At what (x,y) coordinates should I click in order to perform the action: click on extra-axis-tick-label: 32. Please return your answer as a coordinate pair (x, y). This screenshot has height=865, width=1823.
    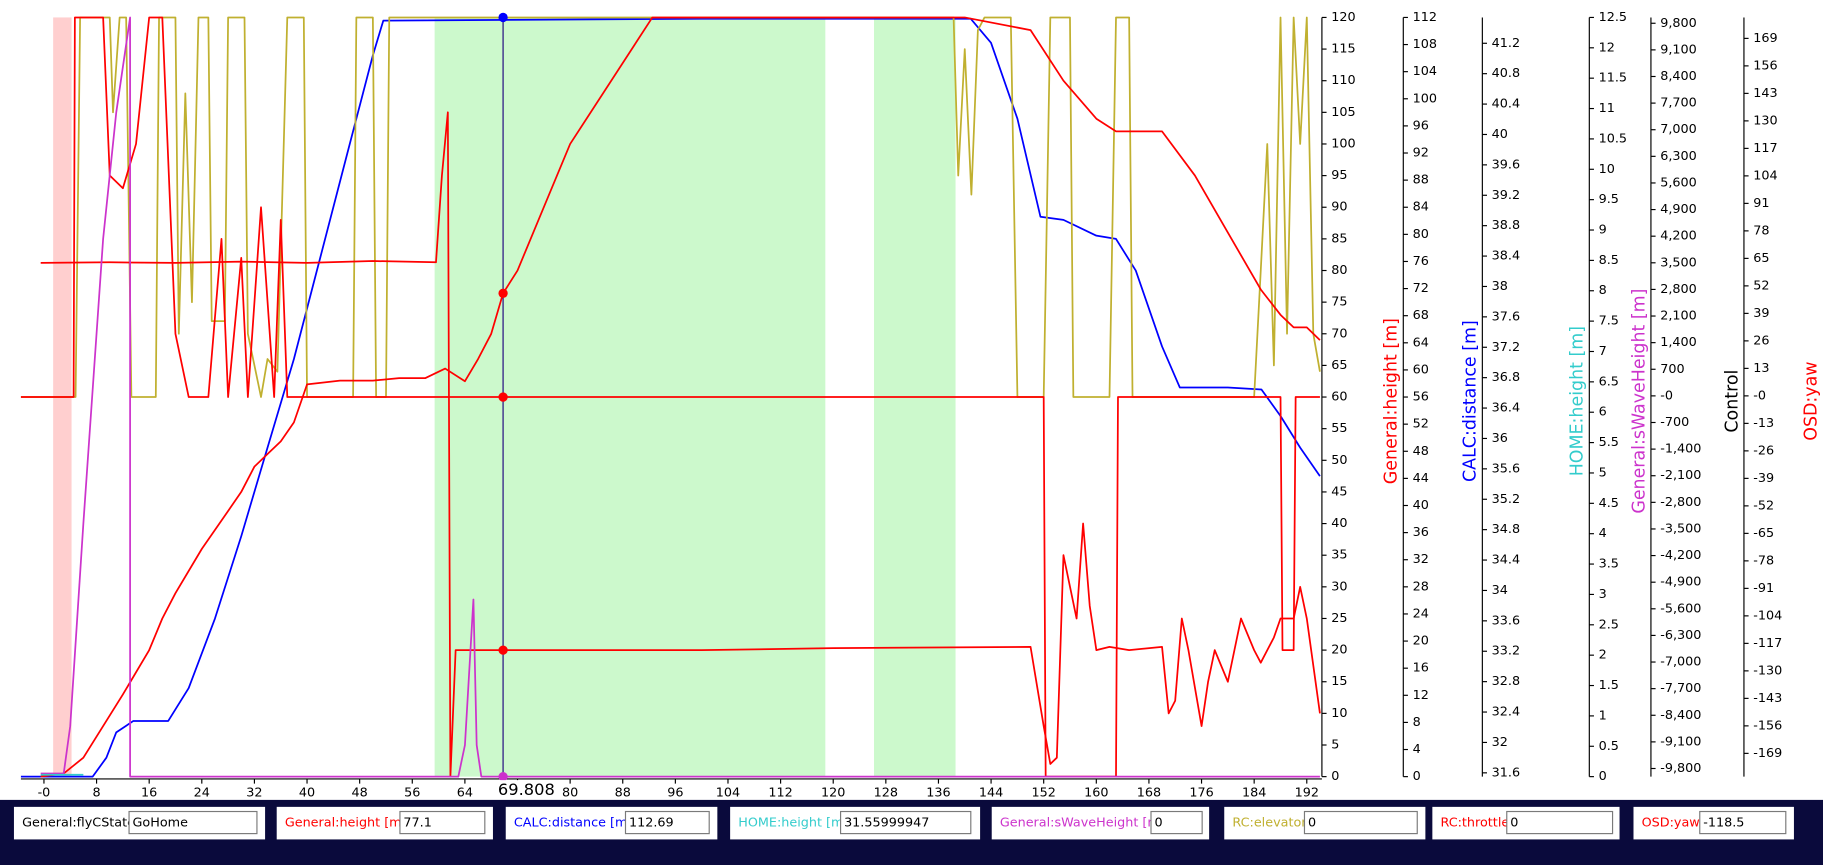
    Looking at the image, I should click on (1500, 742).